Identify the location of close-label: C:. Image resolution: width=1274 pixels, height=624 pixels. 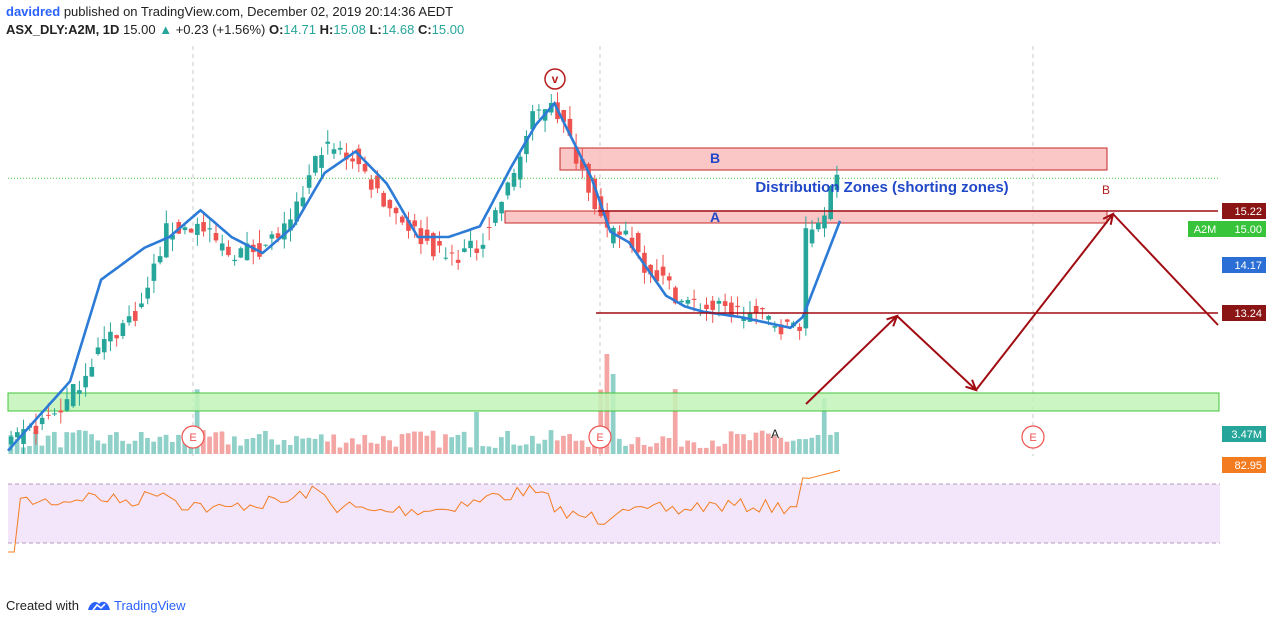
(424, 29).